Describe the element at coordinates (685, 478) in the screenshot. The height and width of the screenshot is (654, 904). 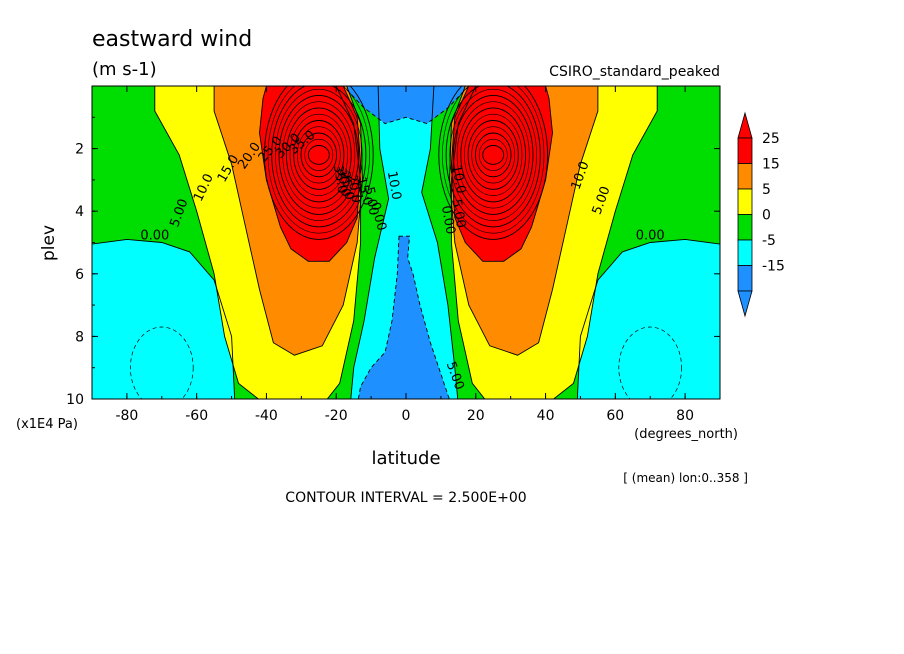
I see `averaging-note: [ (mean) lon:0..358 ]` at that location.